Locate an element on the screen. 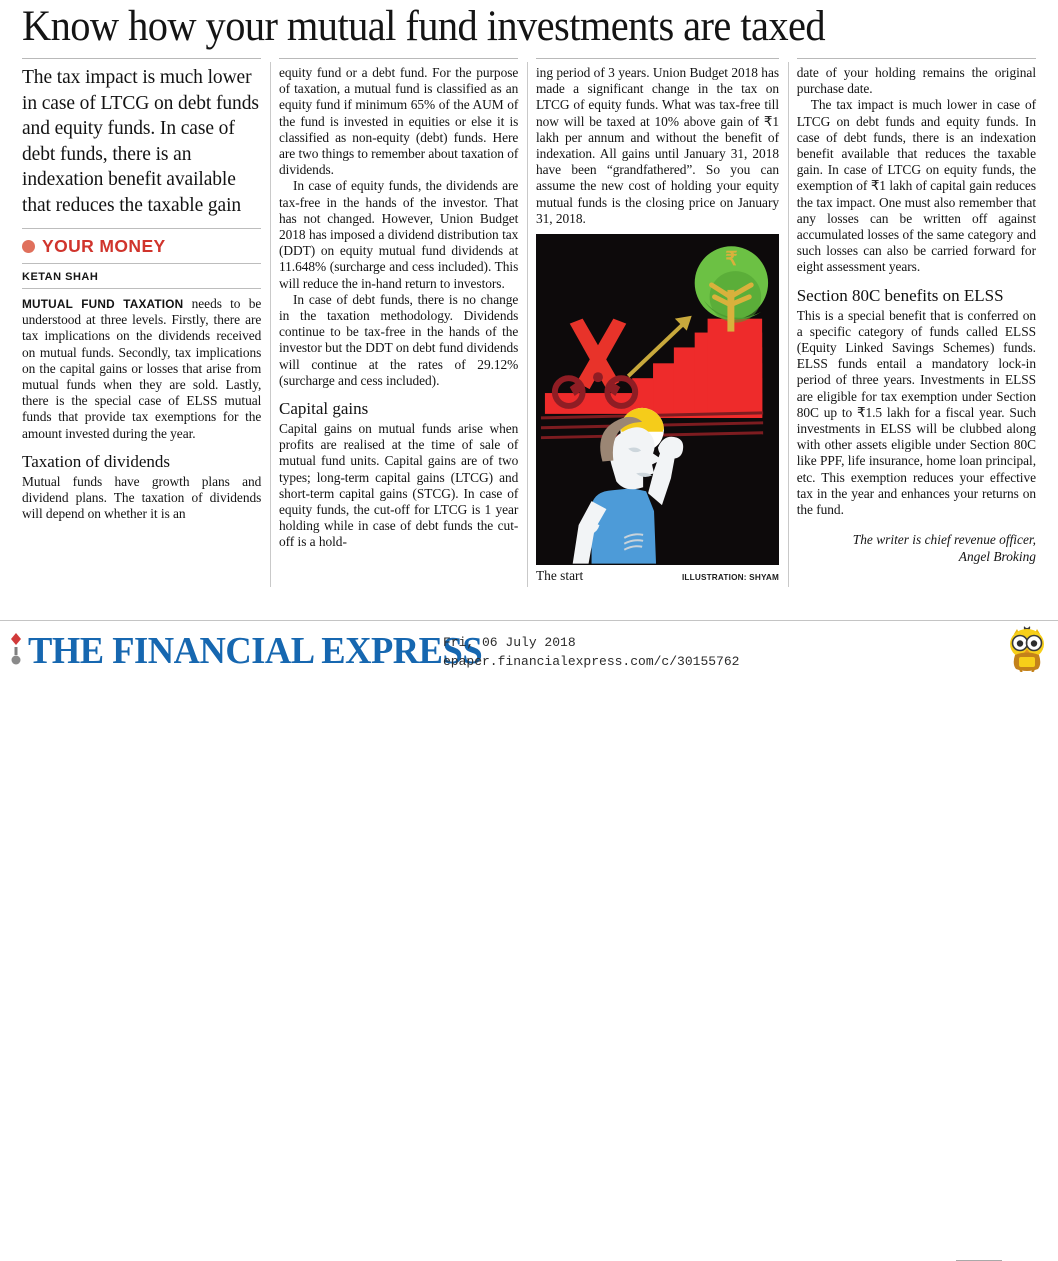  epaper-url: epaper.financialexpress.com/c/30155762 is located at coordinates (591, 661).